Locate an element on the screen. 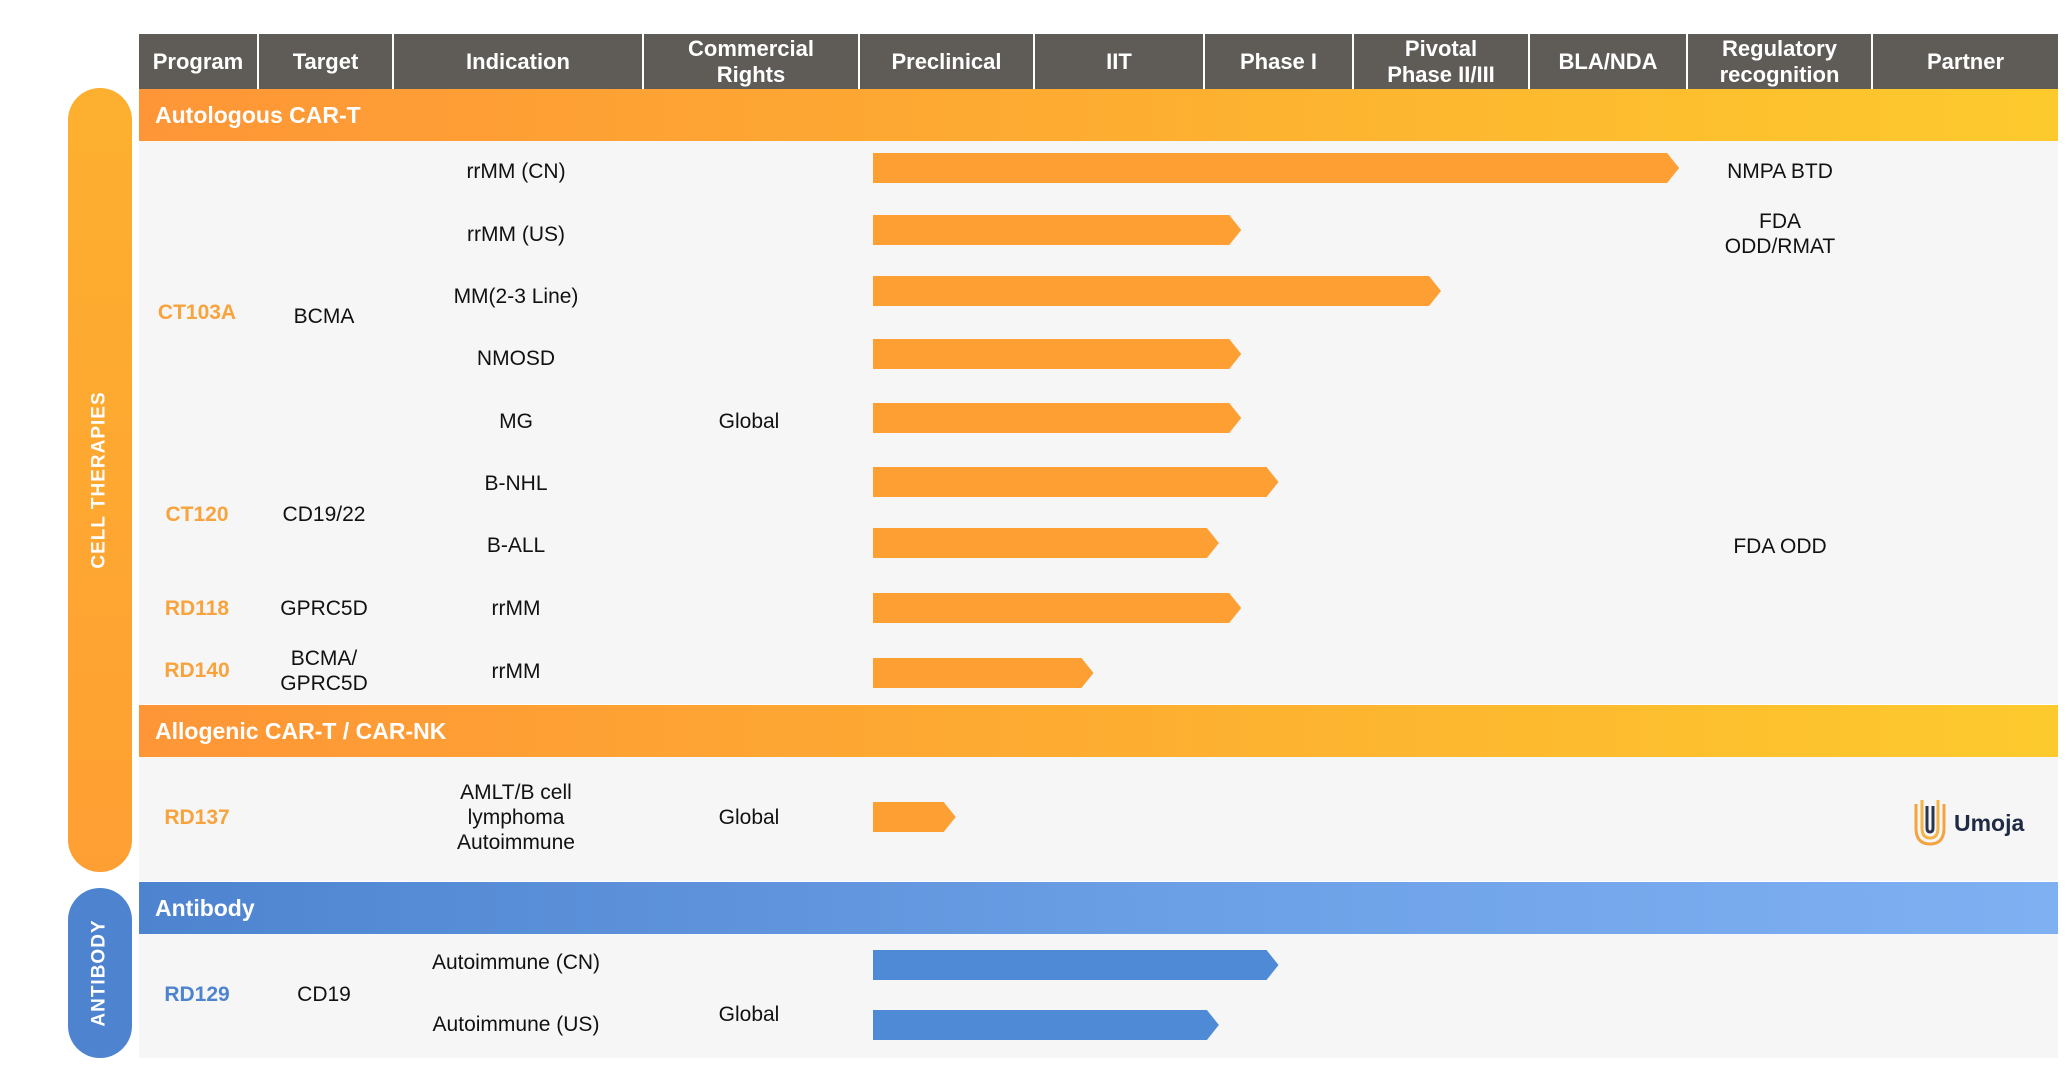  program-rd140: RD140 is located at coordinates (197, 670).